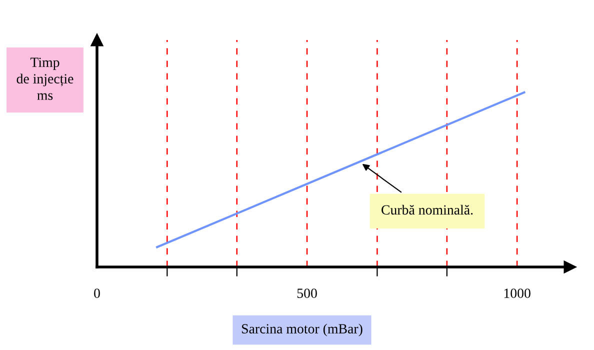 The width and height of the screenshot is (594, 350). Describe the element at coordinates (302, 330) in the screenshot. I see `x-axis-title: Sarcina motor (mBar)` at that location.